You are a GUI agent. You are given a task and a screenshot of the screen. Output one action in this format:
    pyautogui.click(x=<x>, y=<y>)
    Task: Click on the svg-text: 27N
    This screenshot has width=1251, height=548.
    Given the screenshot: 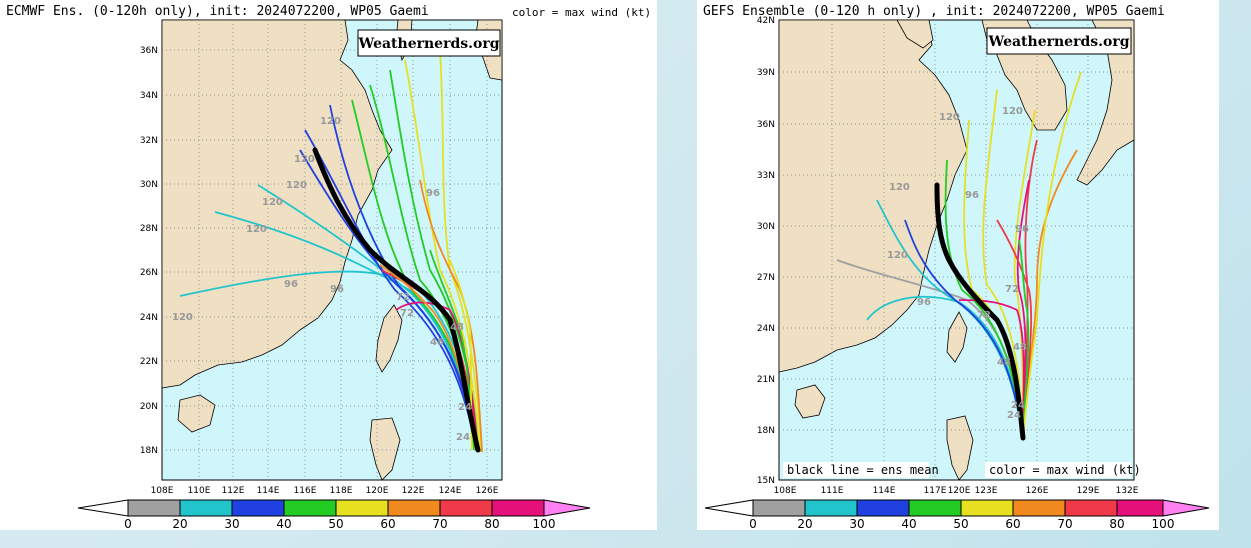 What is the action you would take?
    pyautogui.click(x=766, y=278)
    